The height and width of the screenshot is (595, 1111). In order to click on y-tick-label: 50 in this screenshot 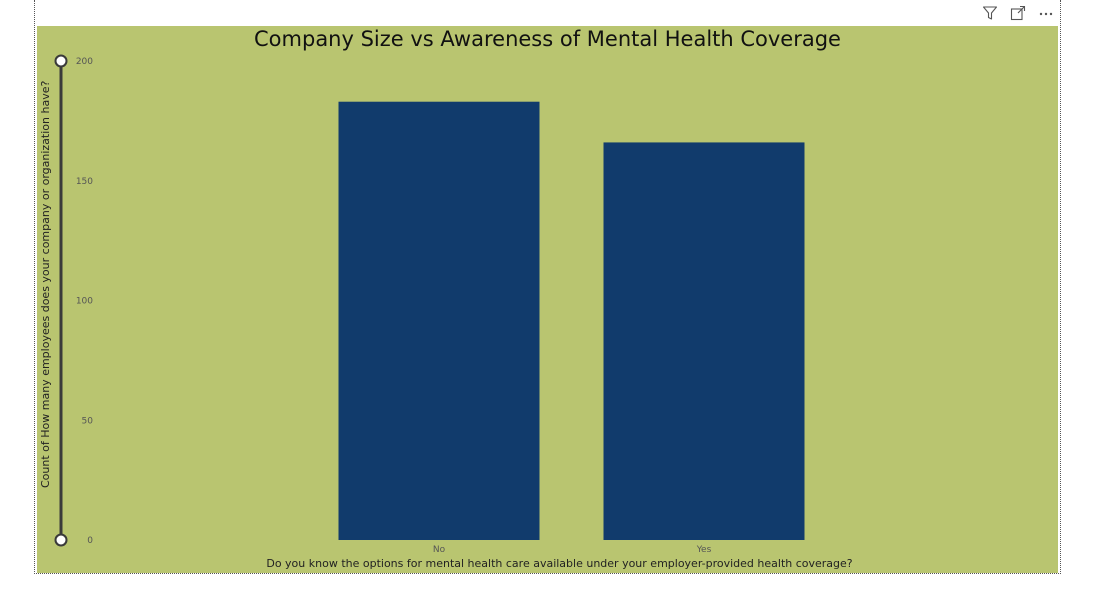, I will do `click(88, 421)`.